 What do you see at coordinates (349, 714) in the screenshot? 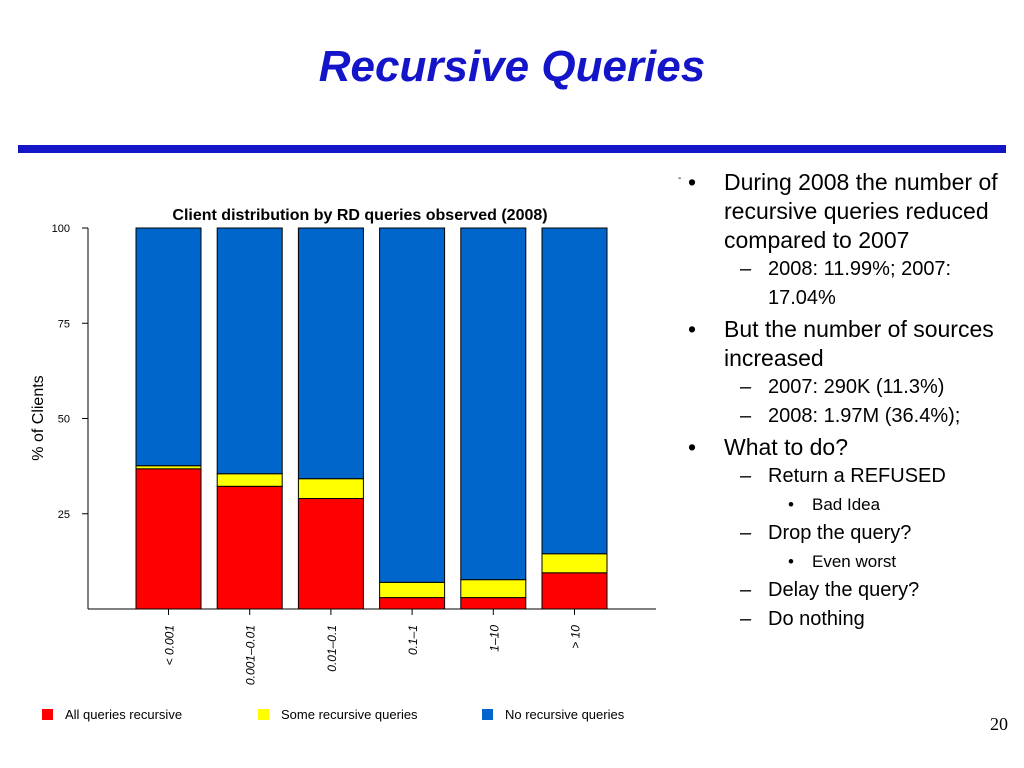
I see `legend-label: Some recursive queries` at bounding box center [349, 714].